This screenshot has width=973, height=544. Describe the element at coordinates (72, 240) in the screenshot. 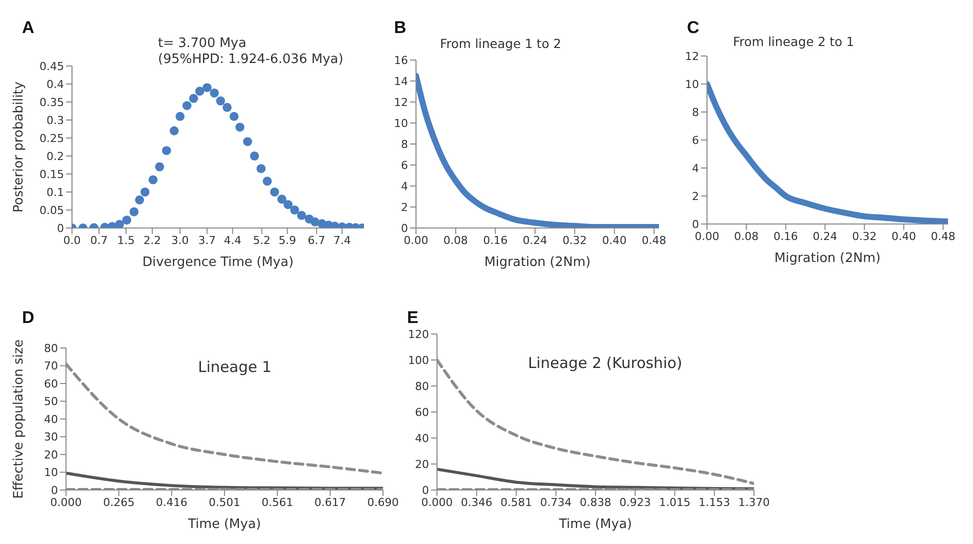

I see `x-tick-label: 0.0` at that location.